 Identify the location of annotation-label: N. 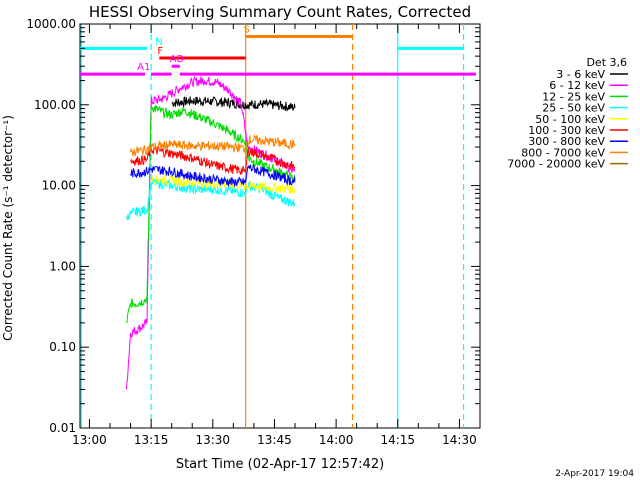
(158, 41).